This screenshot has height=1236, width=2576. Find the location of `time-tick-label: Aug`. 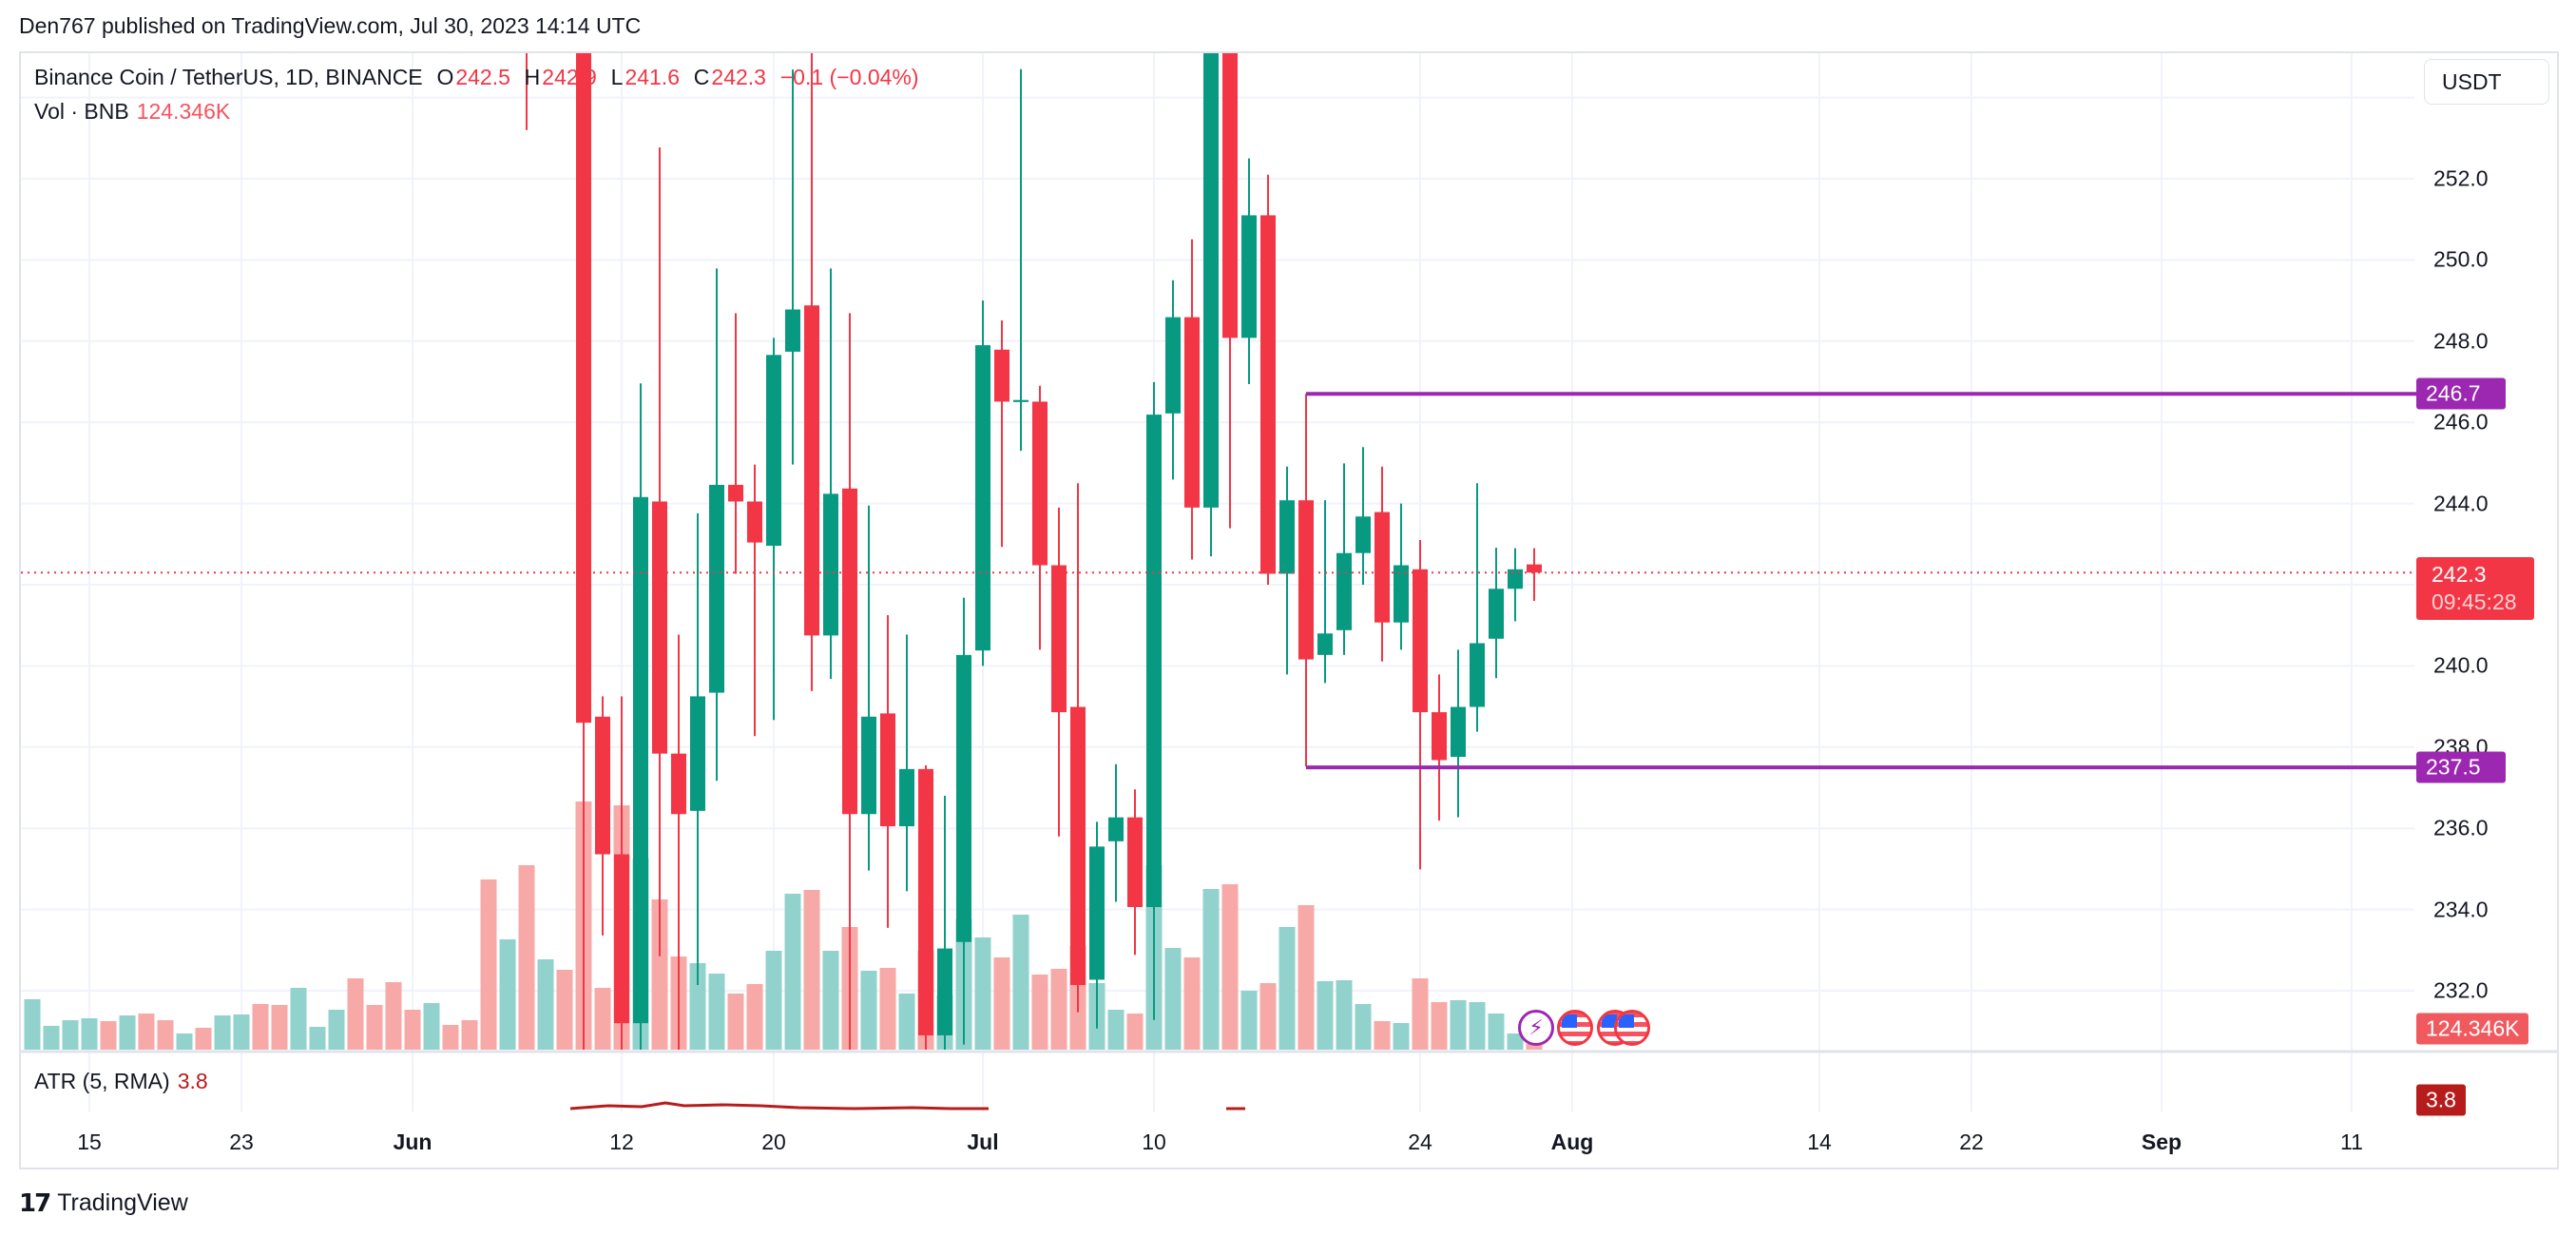

time-tick-label: Aug is located at coordinates (1572, 1142).